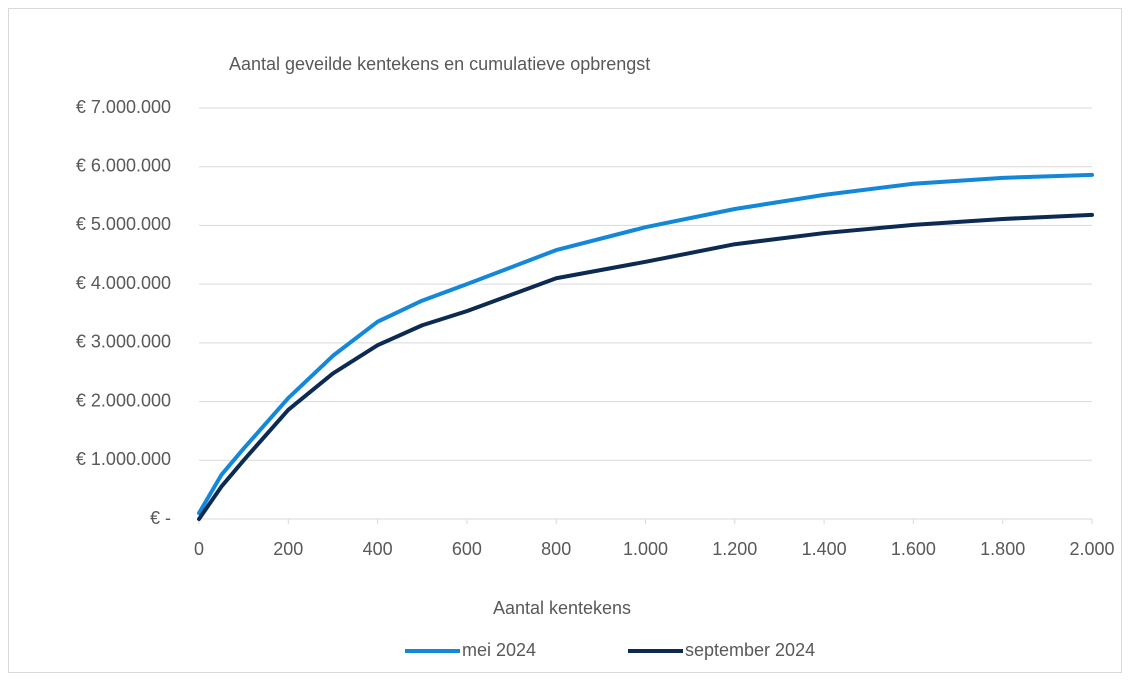 Image resolution: width=1130 pixels, height=681 pixels. Describe the element at coordinates (734, 549) in the screenshot. I see `x-tick-label: 1.200` at that location.